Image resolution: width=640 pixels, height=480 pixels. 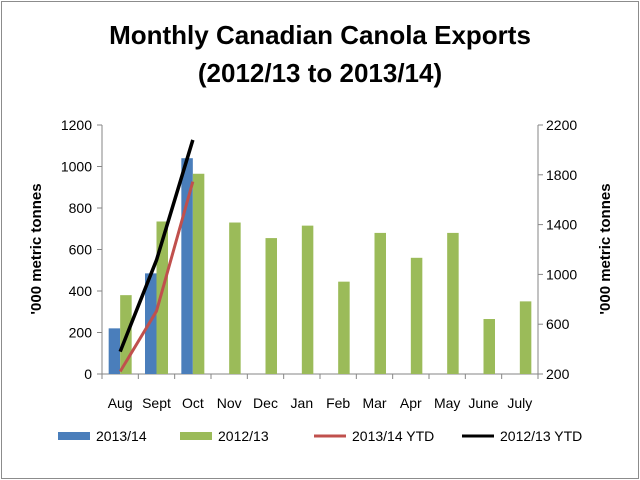 What do you see at coordinates (151, 323) in the screenshot?
I see `bar-201314-sept` at bounding box center [151, 323].